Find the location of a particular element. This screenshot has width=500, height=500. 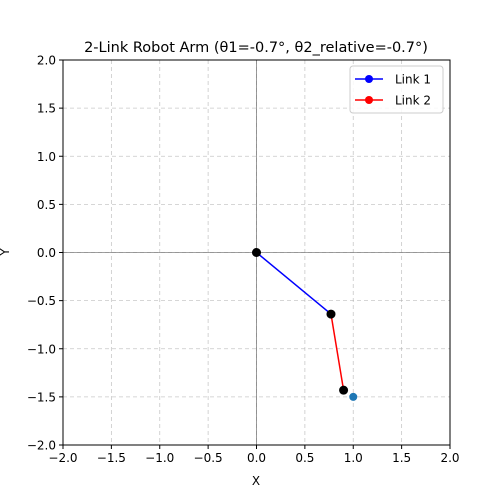

joints is located at coordinates (300, 321).